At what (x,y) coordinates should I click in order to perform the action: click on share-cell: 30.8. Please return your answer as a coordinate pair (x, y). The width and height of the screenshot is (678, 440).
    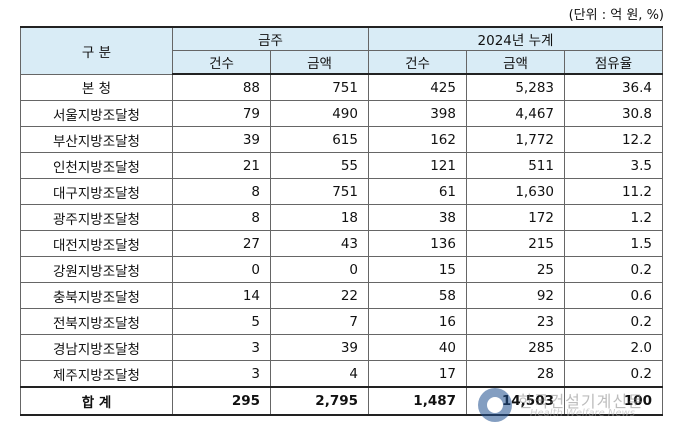
    Looking at the image, I should click on (613, 113).